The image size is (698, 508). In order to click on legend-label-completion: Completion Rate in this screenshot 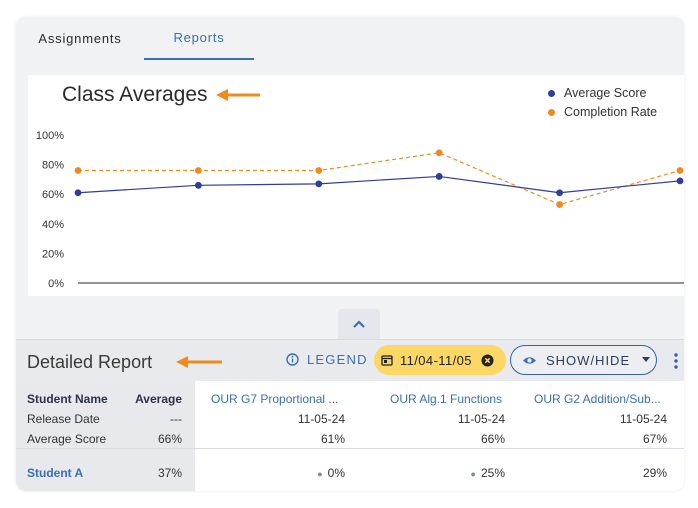, I will do `click(611, 112)`.